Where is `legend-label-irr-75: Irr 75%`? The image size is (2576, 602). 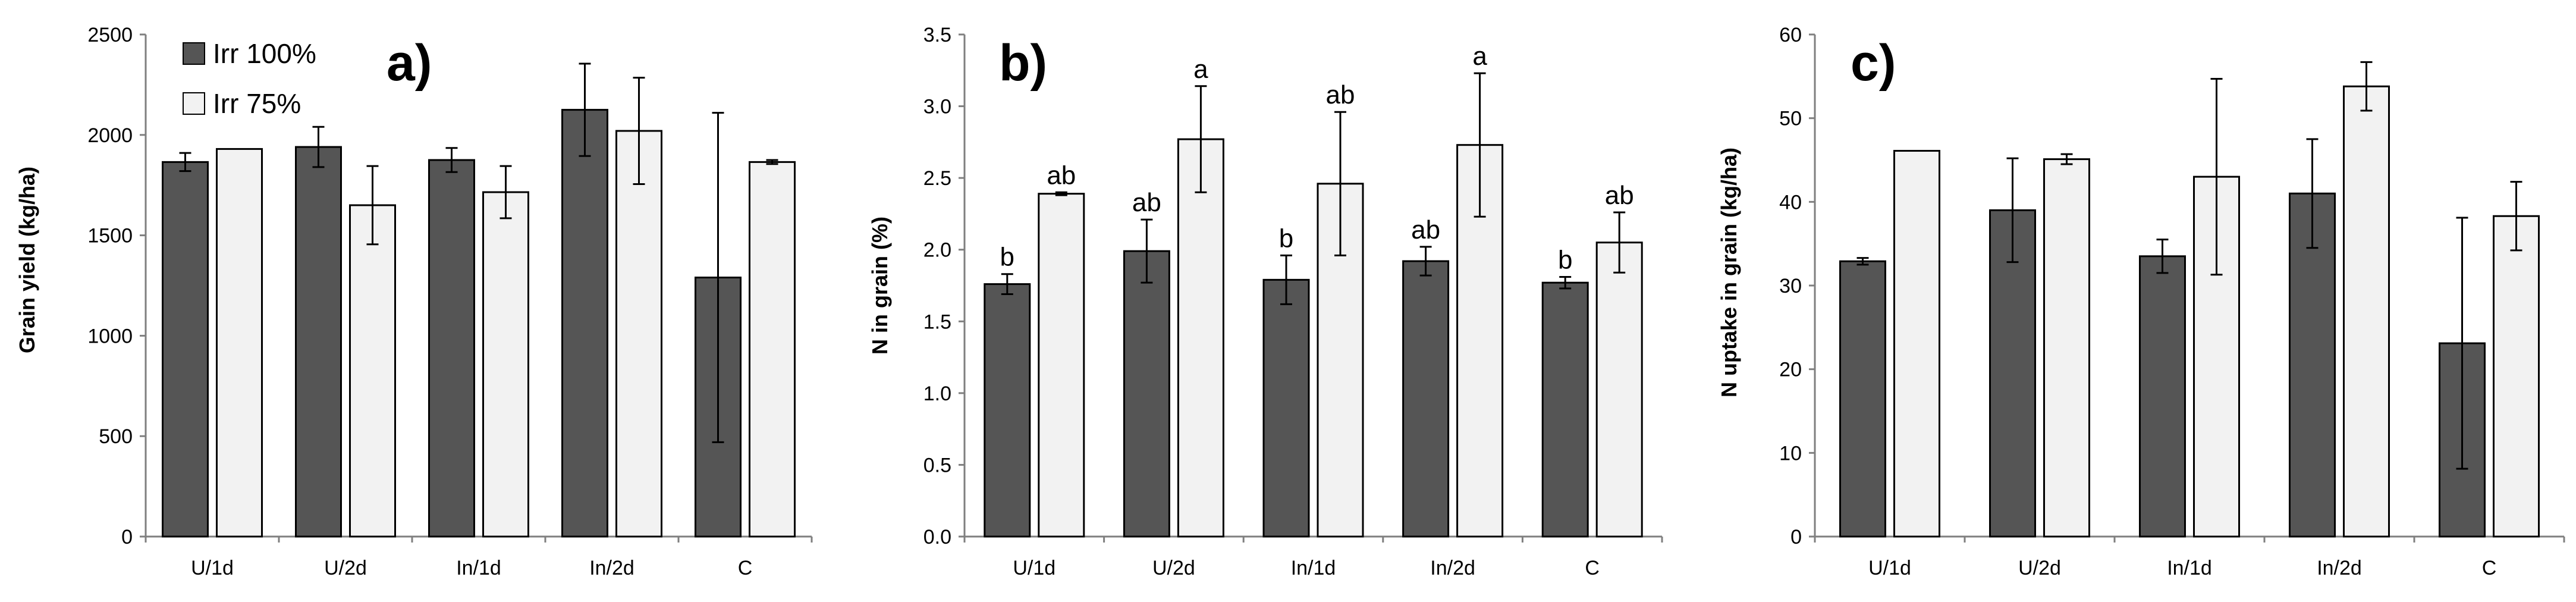
legend-label-irr-75: Irr 75% is located at coordinates (257, 103).